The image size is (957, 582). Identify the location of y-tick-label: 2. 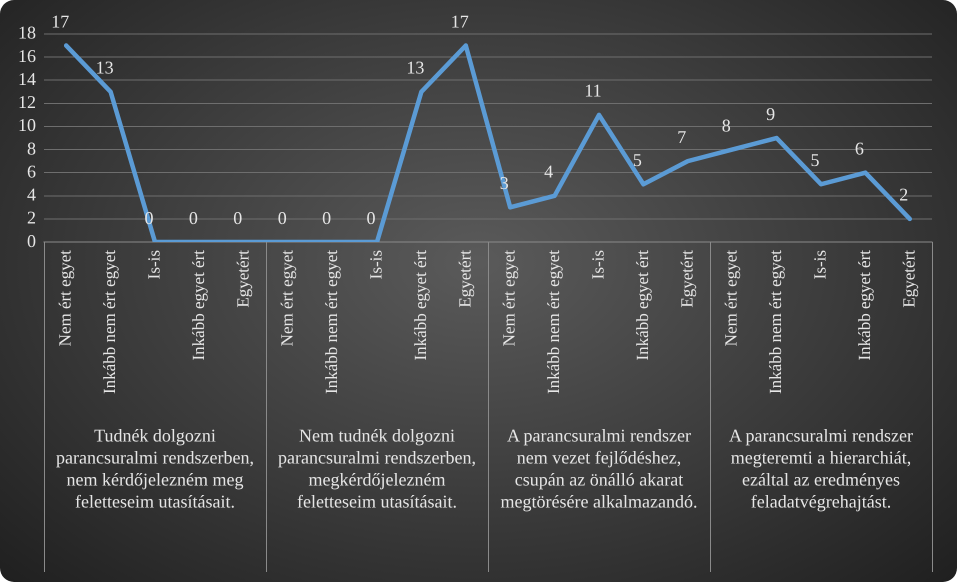
(31, 218).